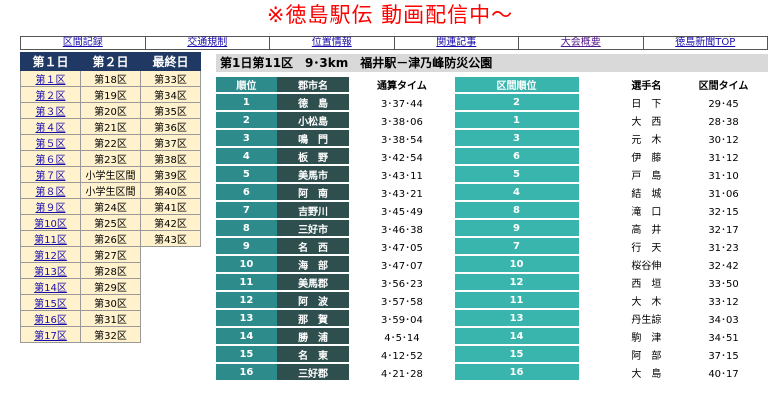  What do you see at coordinates (402, 302) in the screenshot?
I see `total-time-cell: 3･57･58` at bounding box center [402, 302].